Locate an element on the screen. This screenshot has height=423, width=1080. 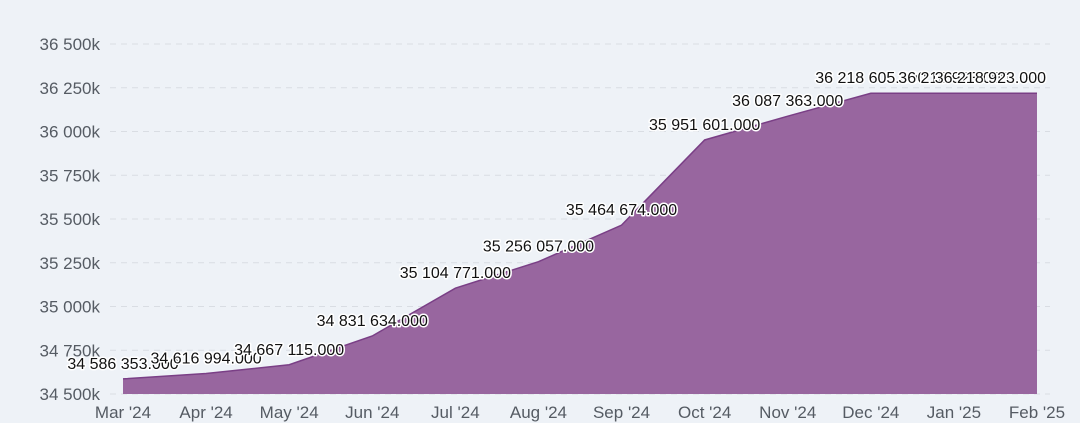
data-label: 34 616 994.000 is located at coordinates (205, 359).